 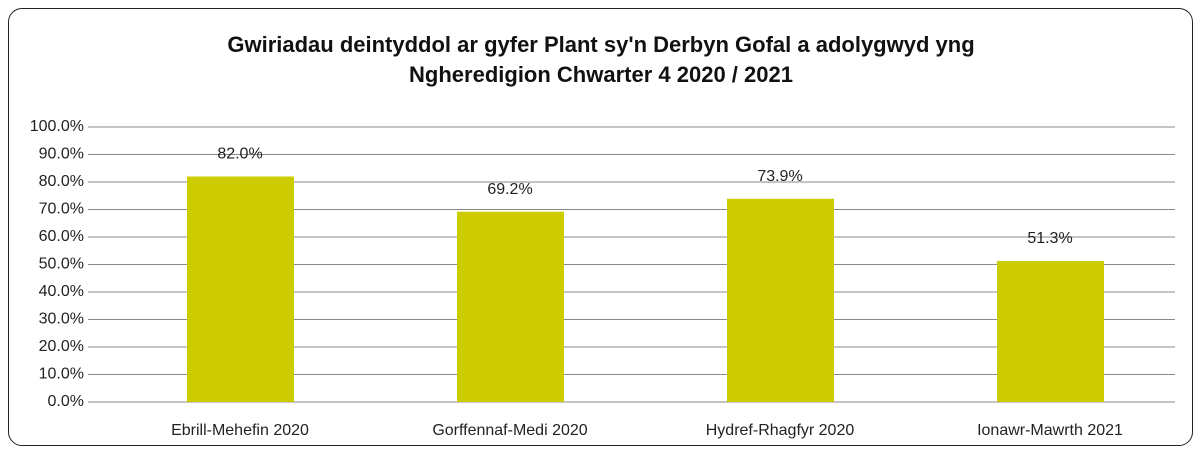 I want to click on data-label: 82.0%, so click(x=239, y=154).